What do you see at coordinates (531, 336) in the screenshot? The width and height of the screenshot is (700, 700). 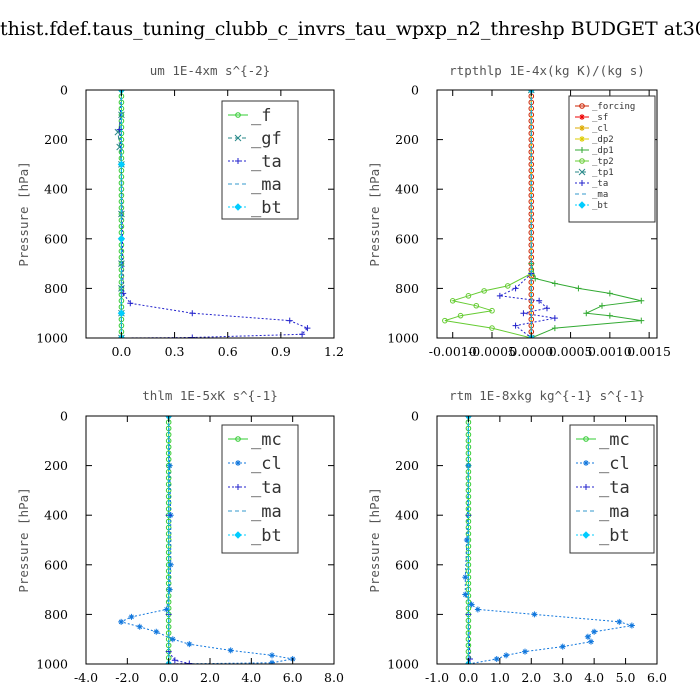 I see `data-point_tp1` at bounding box center [531, 336].